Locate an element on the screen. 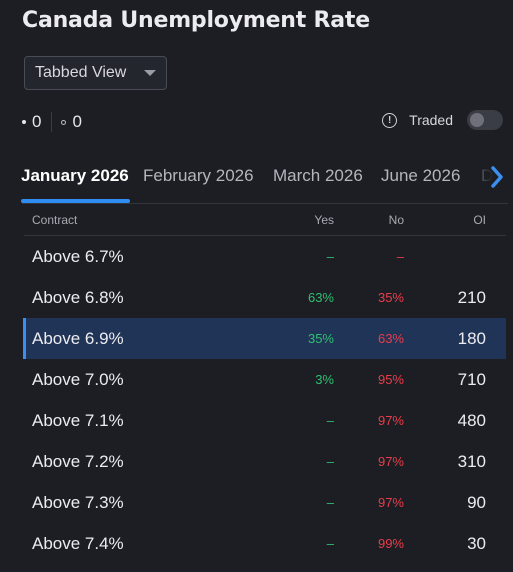 This screenshot has height=572, width=513. counter-first: 0 is located at coordinates (37, 121).